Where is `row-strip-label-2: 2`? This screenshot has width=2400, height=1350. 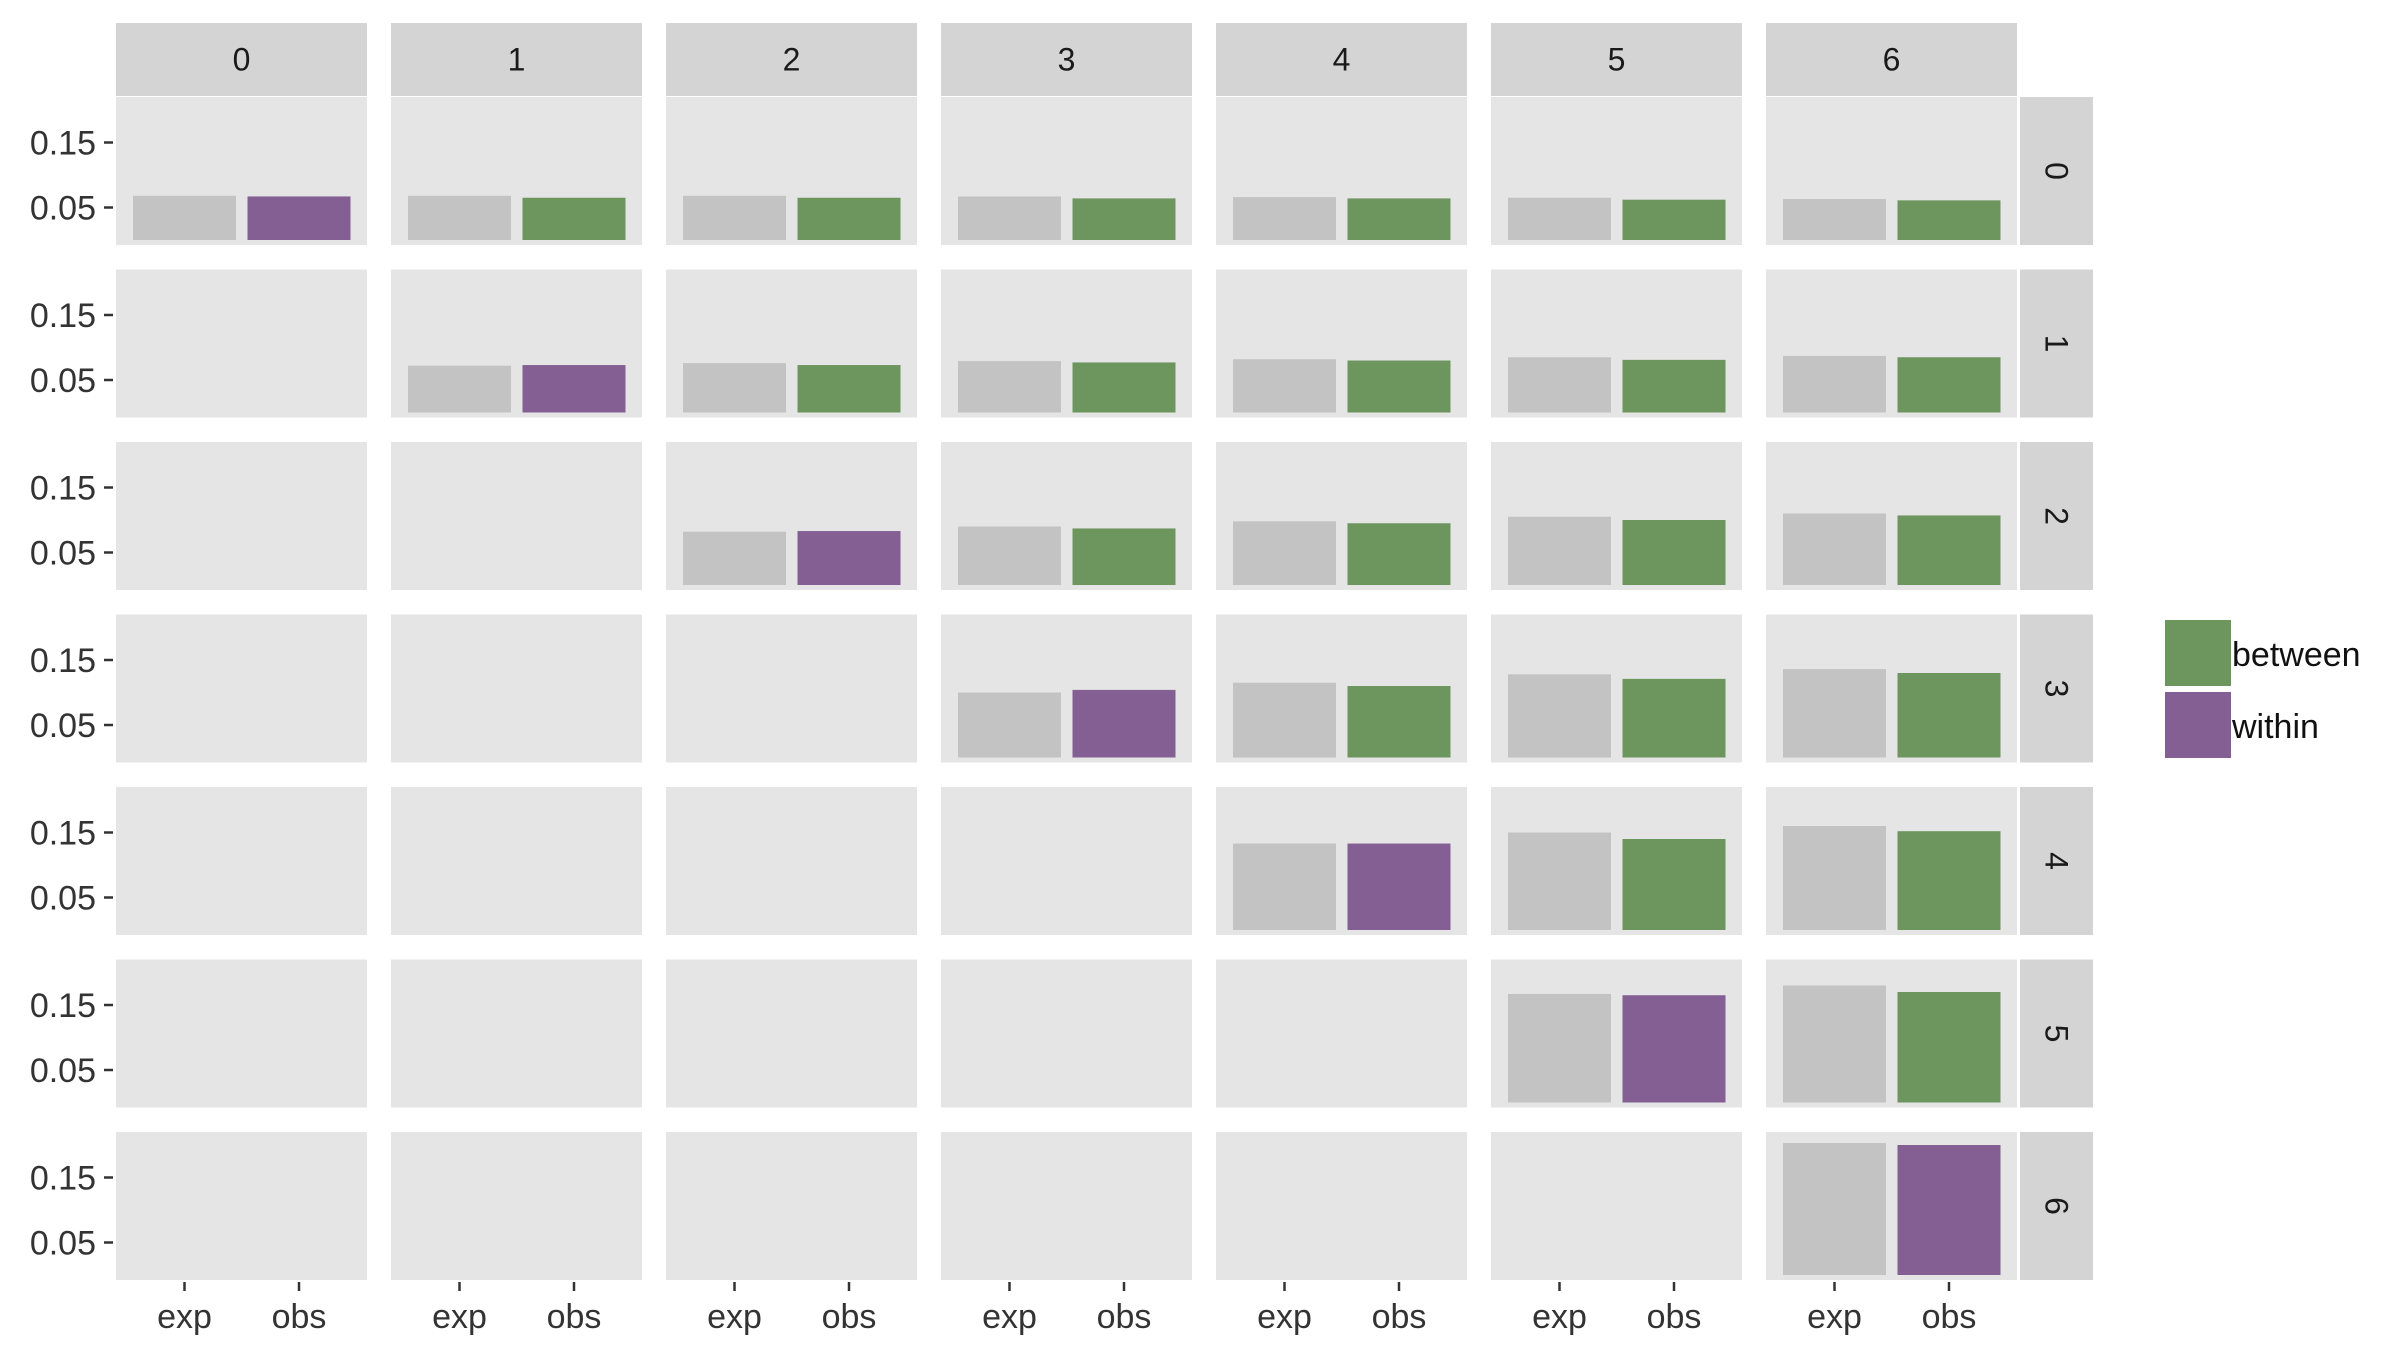
row-strip-label-2: 2 is located at coordinates (2057, 516).